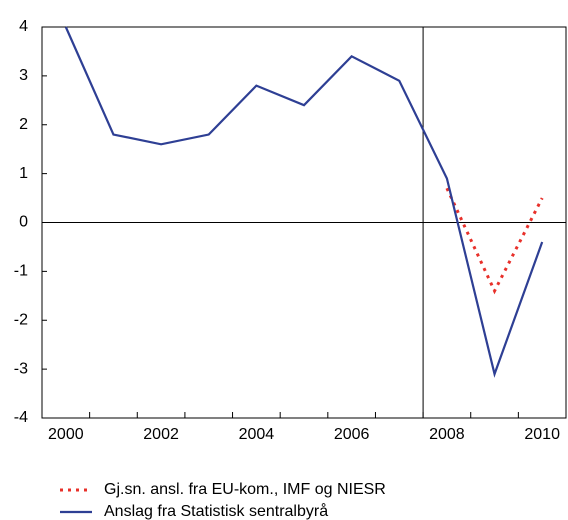 The height and width of the screenshot is (520, 568). What do you see at coordinates (21, 368) in the screenshot?
I see `y-tick-label: -3` at bounding box center [21, 368].